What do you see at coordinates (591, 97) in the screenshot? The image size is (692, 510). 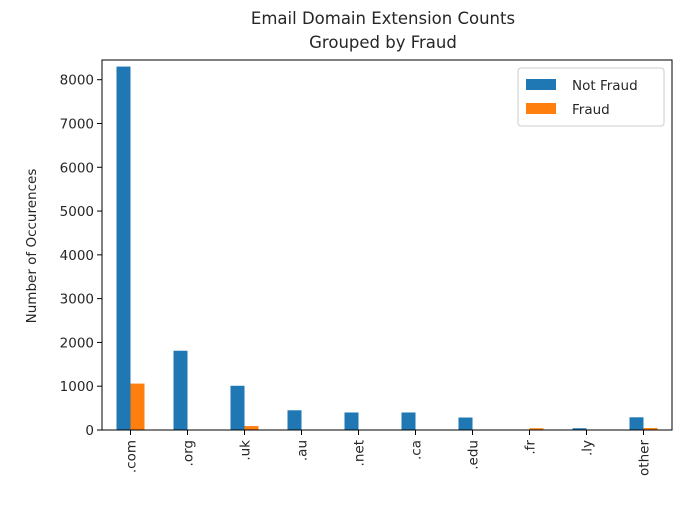 I see `legend: Not Fraud Fraud` at bounding box center [591, 97].